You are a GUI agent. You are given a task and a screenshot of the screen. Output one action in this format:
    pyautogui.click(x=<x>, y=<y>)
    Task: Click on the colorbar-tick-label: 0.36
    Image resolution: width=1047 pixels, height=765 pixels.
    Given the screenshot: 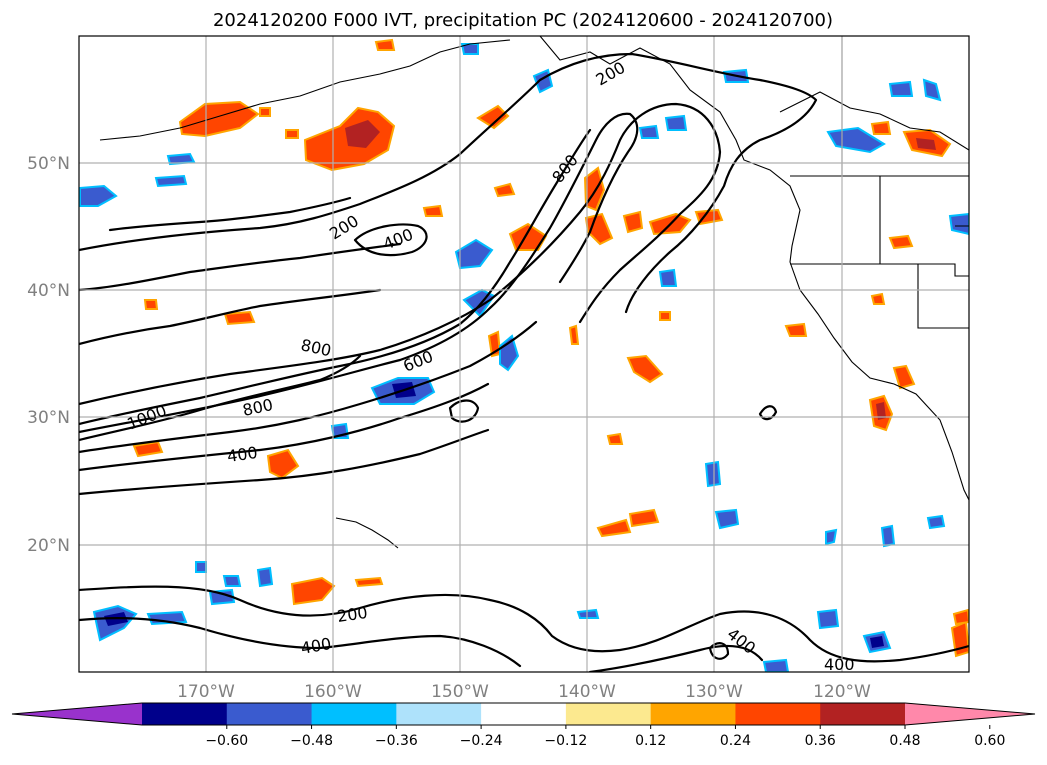 What is the action you would take?
    pyautogui.click(x=820, y=741)
    